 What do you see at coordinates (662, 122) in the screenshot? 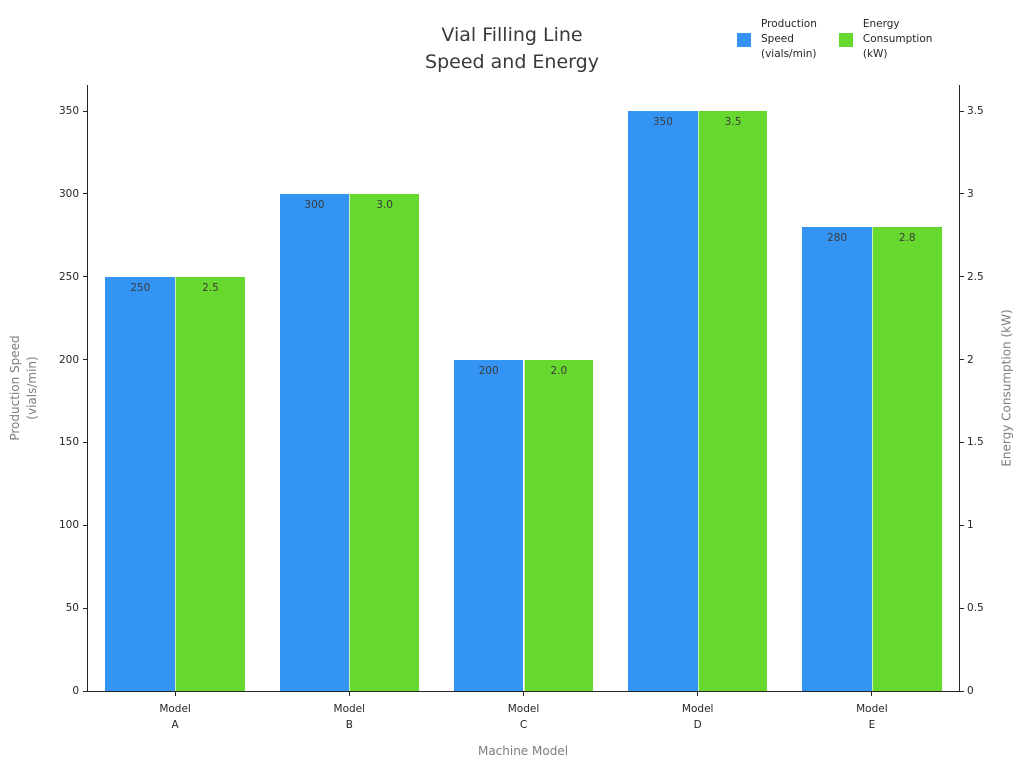
I see `bar-value-label: 350` at bounding box center [662, 122].